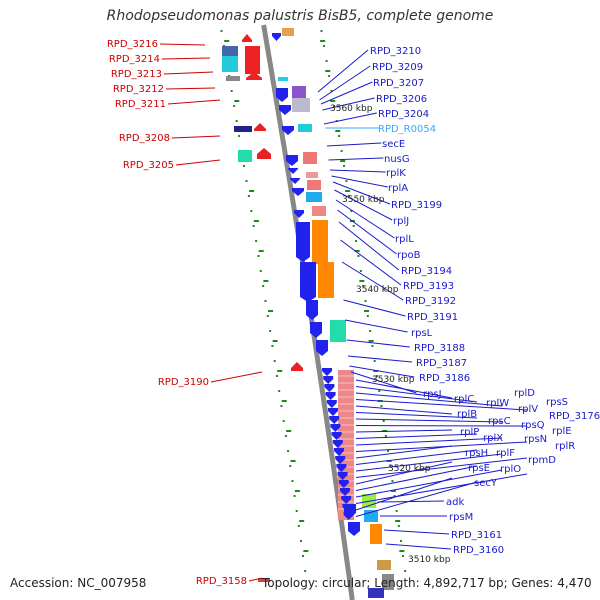 Image resolution: width=600 pixels, height=600 pixels. I want to click on gene-label-rplD: rplD, so click(524, 393).